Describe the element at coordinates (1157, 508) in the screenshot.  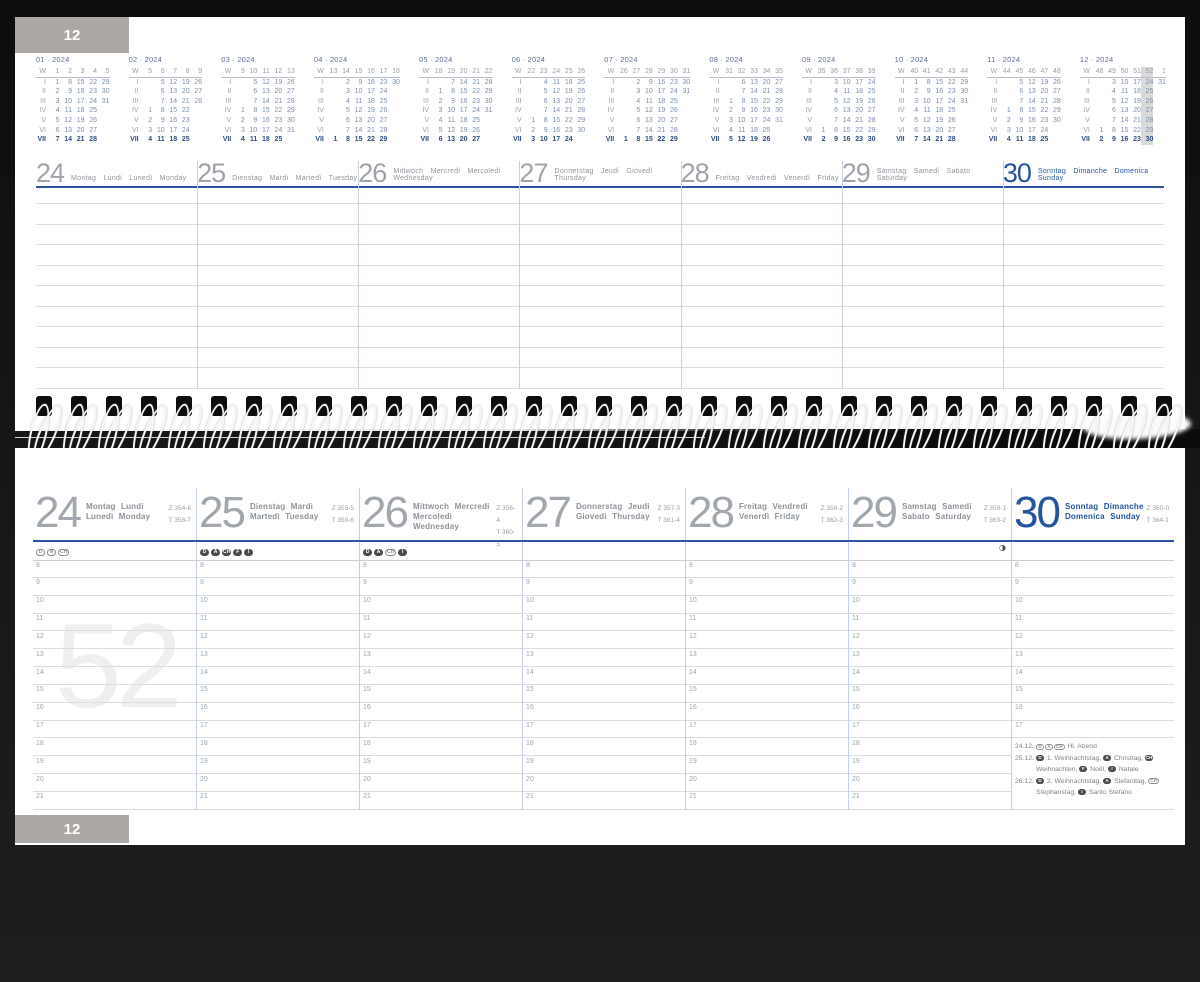
I see `zinstage-counter: Z 360-0` at that location.